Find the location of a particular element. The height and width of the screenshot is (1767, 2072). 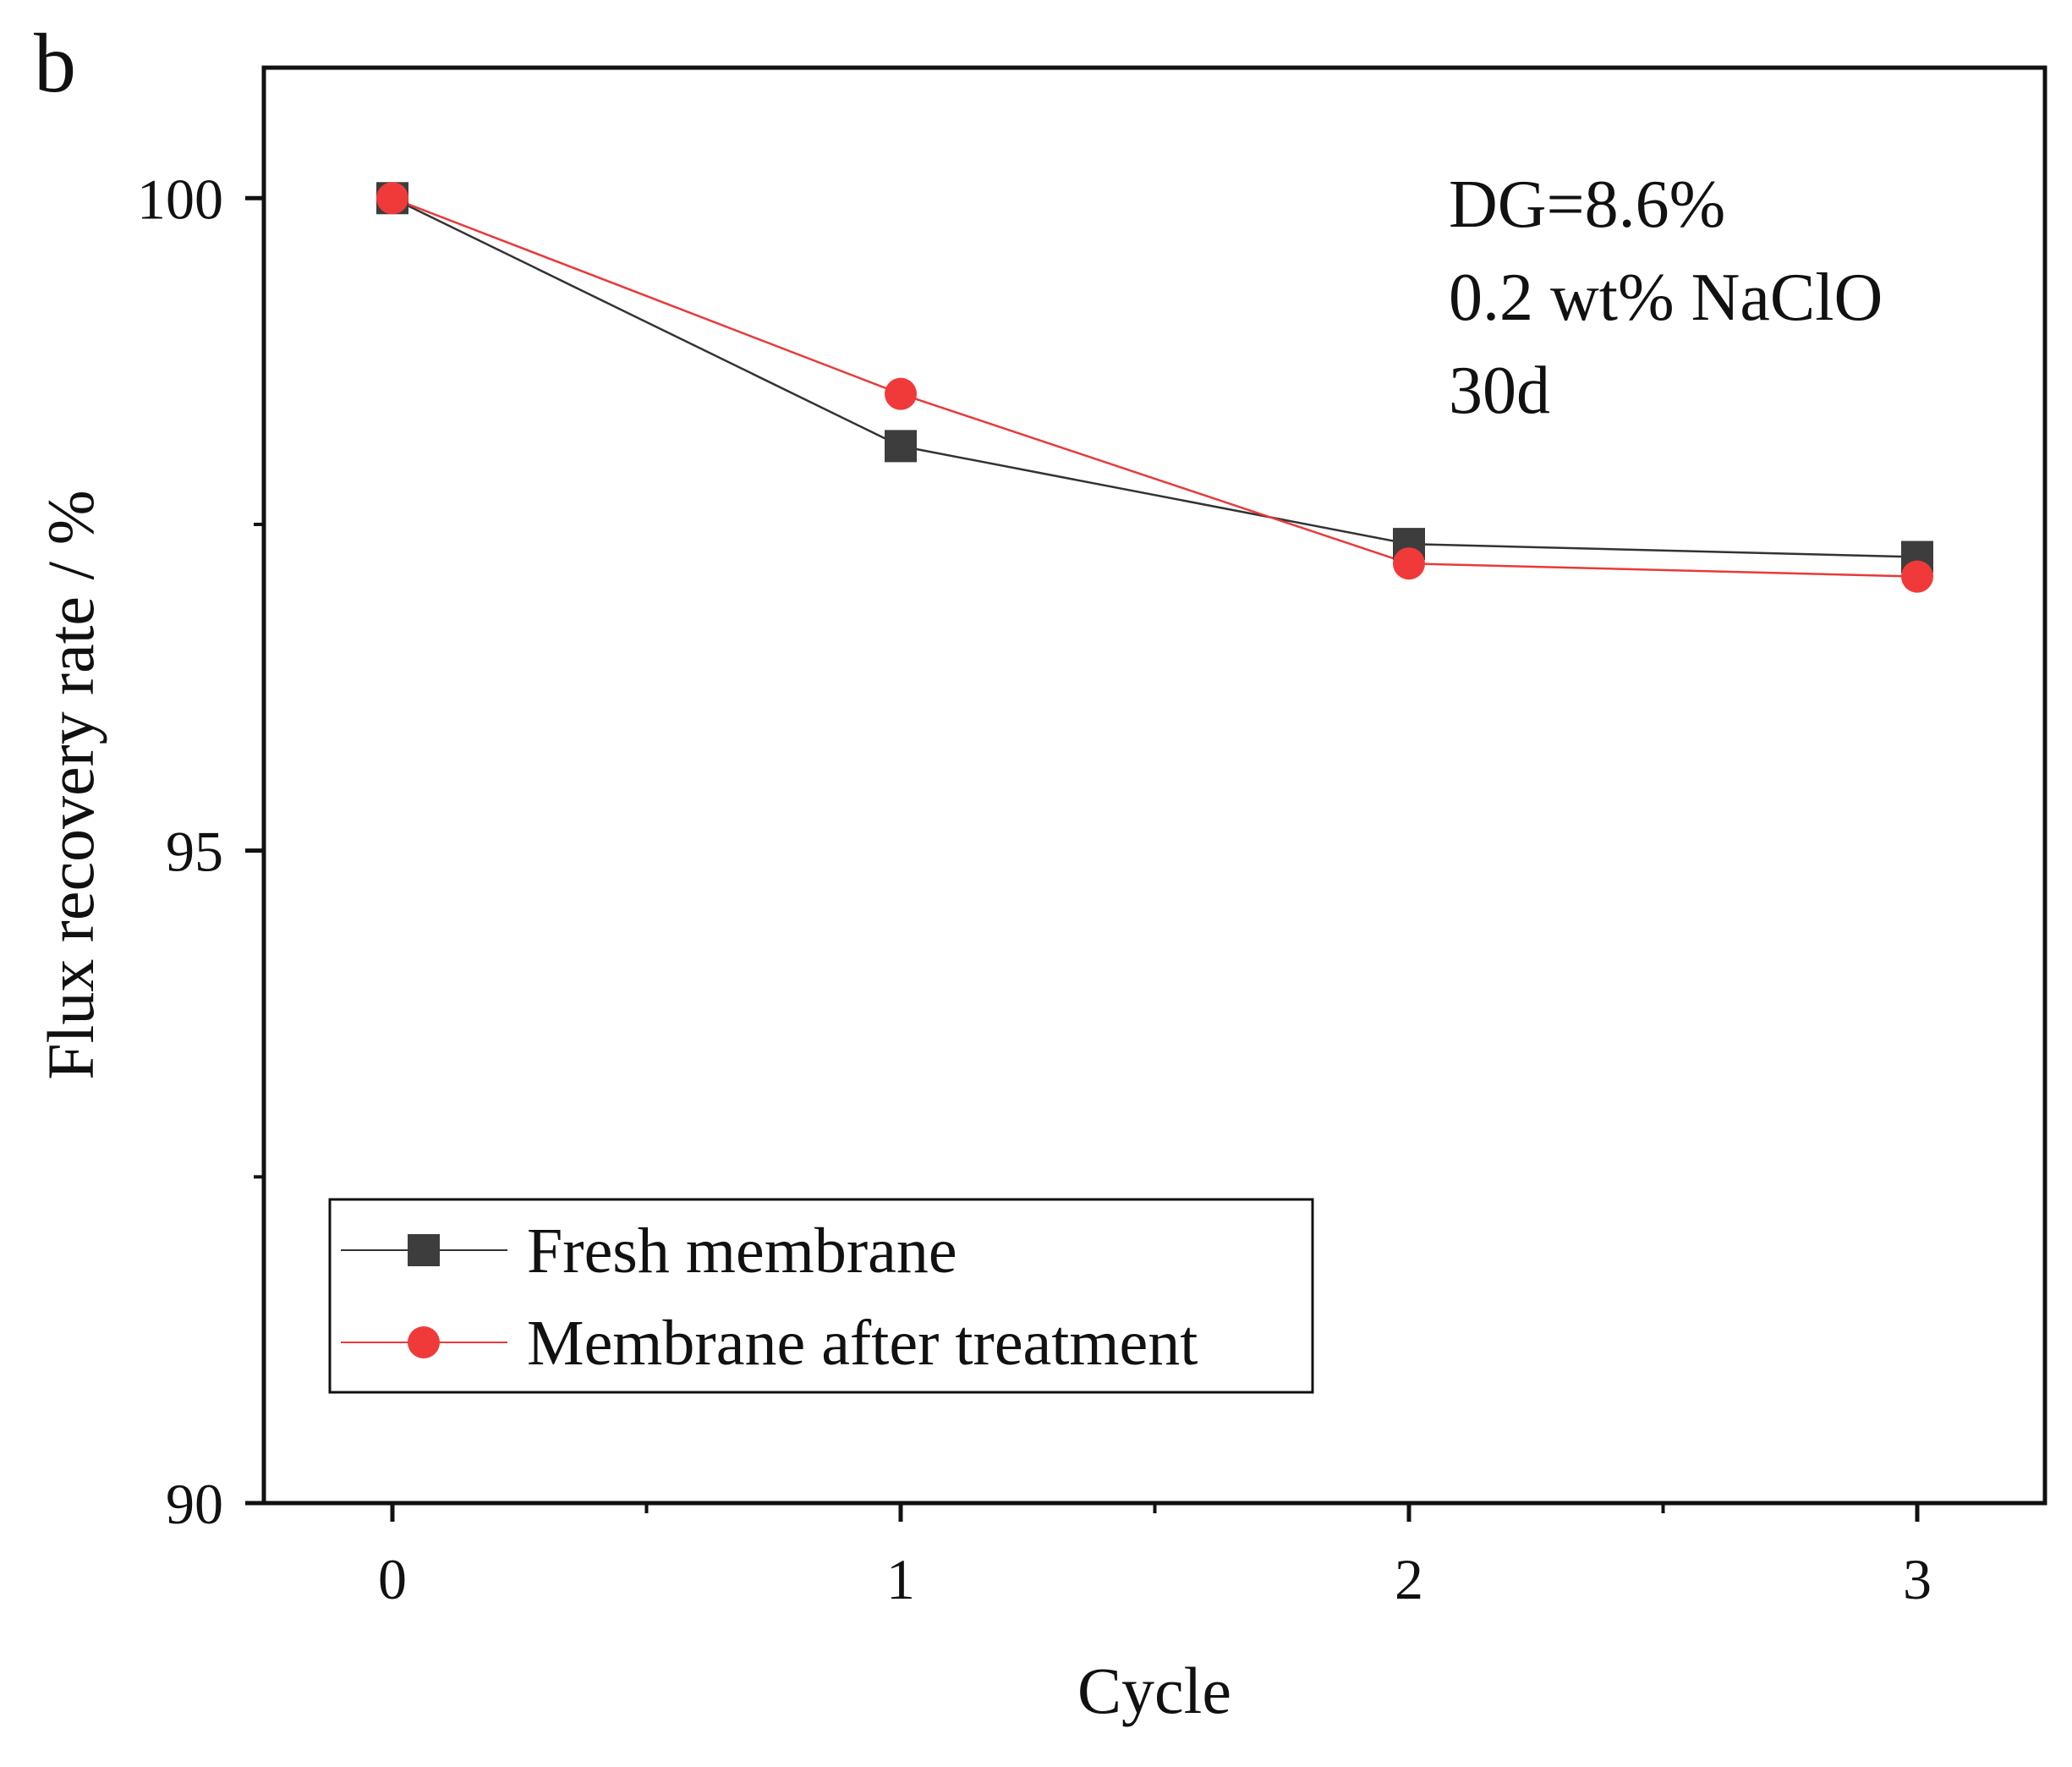

legend-box is located at coordinates (821, 1296).